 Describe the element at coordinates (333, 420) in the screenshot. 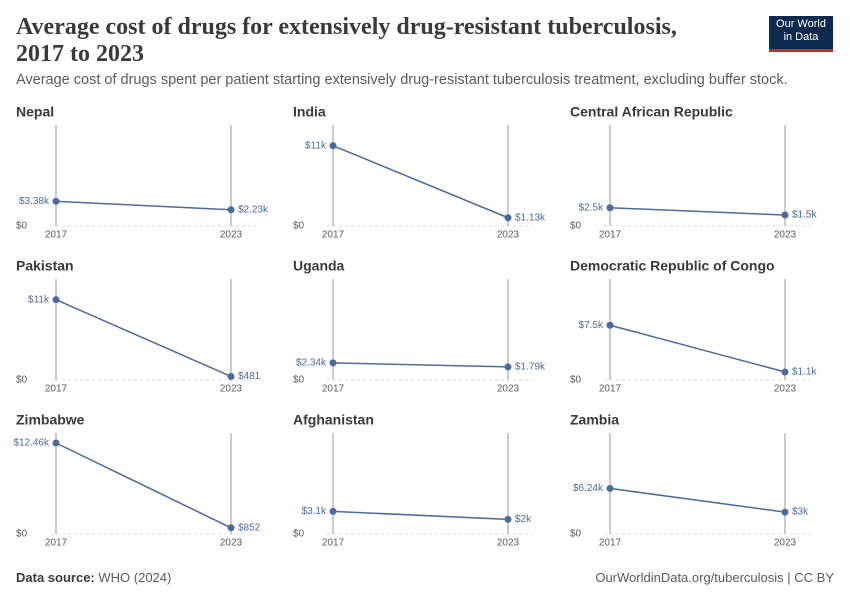

I see `panel-title: Afghanistan` at that location.